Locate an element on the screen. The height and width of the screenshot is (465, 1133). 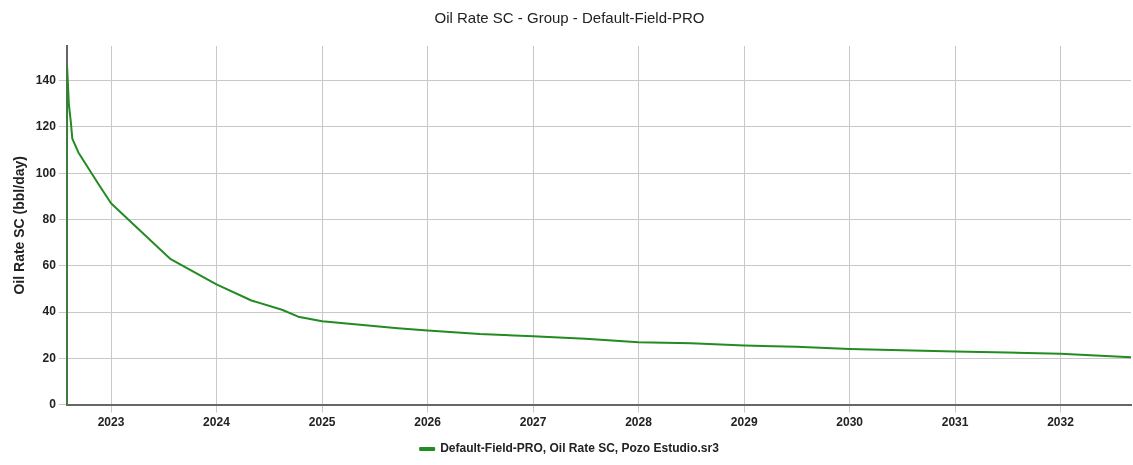
x-tick-label: 2025 is located at coordinates (322, 422).